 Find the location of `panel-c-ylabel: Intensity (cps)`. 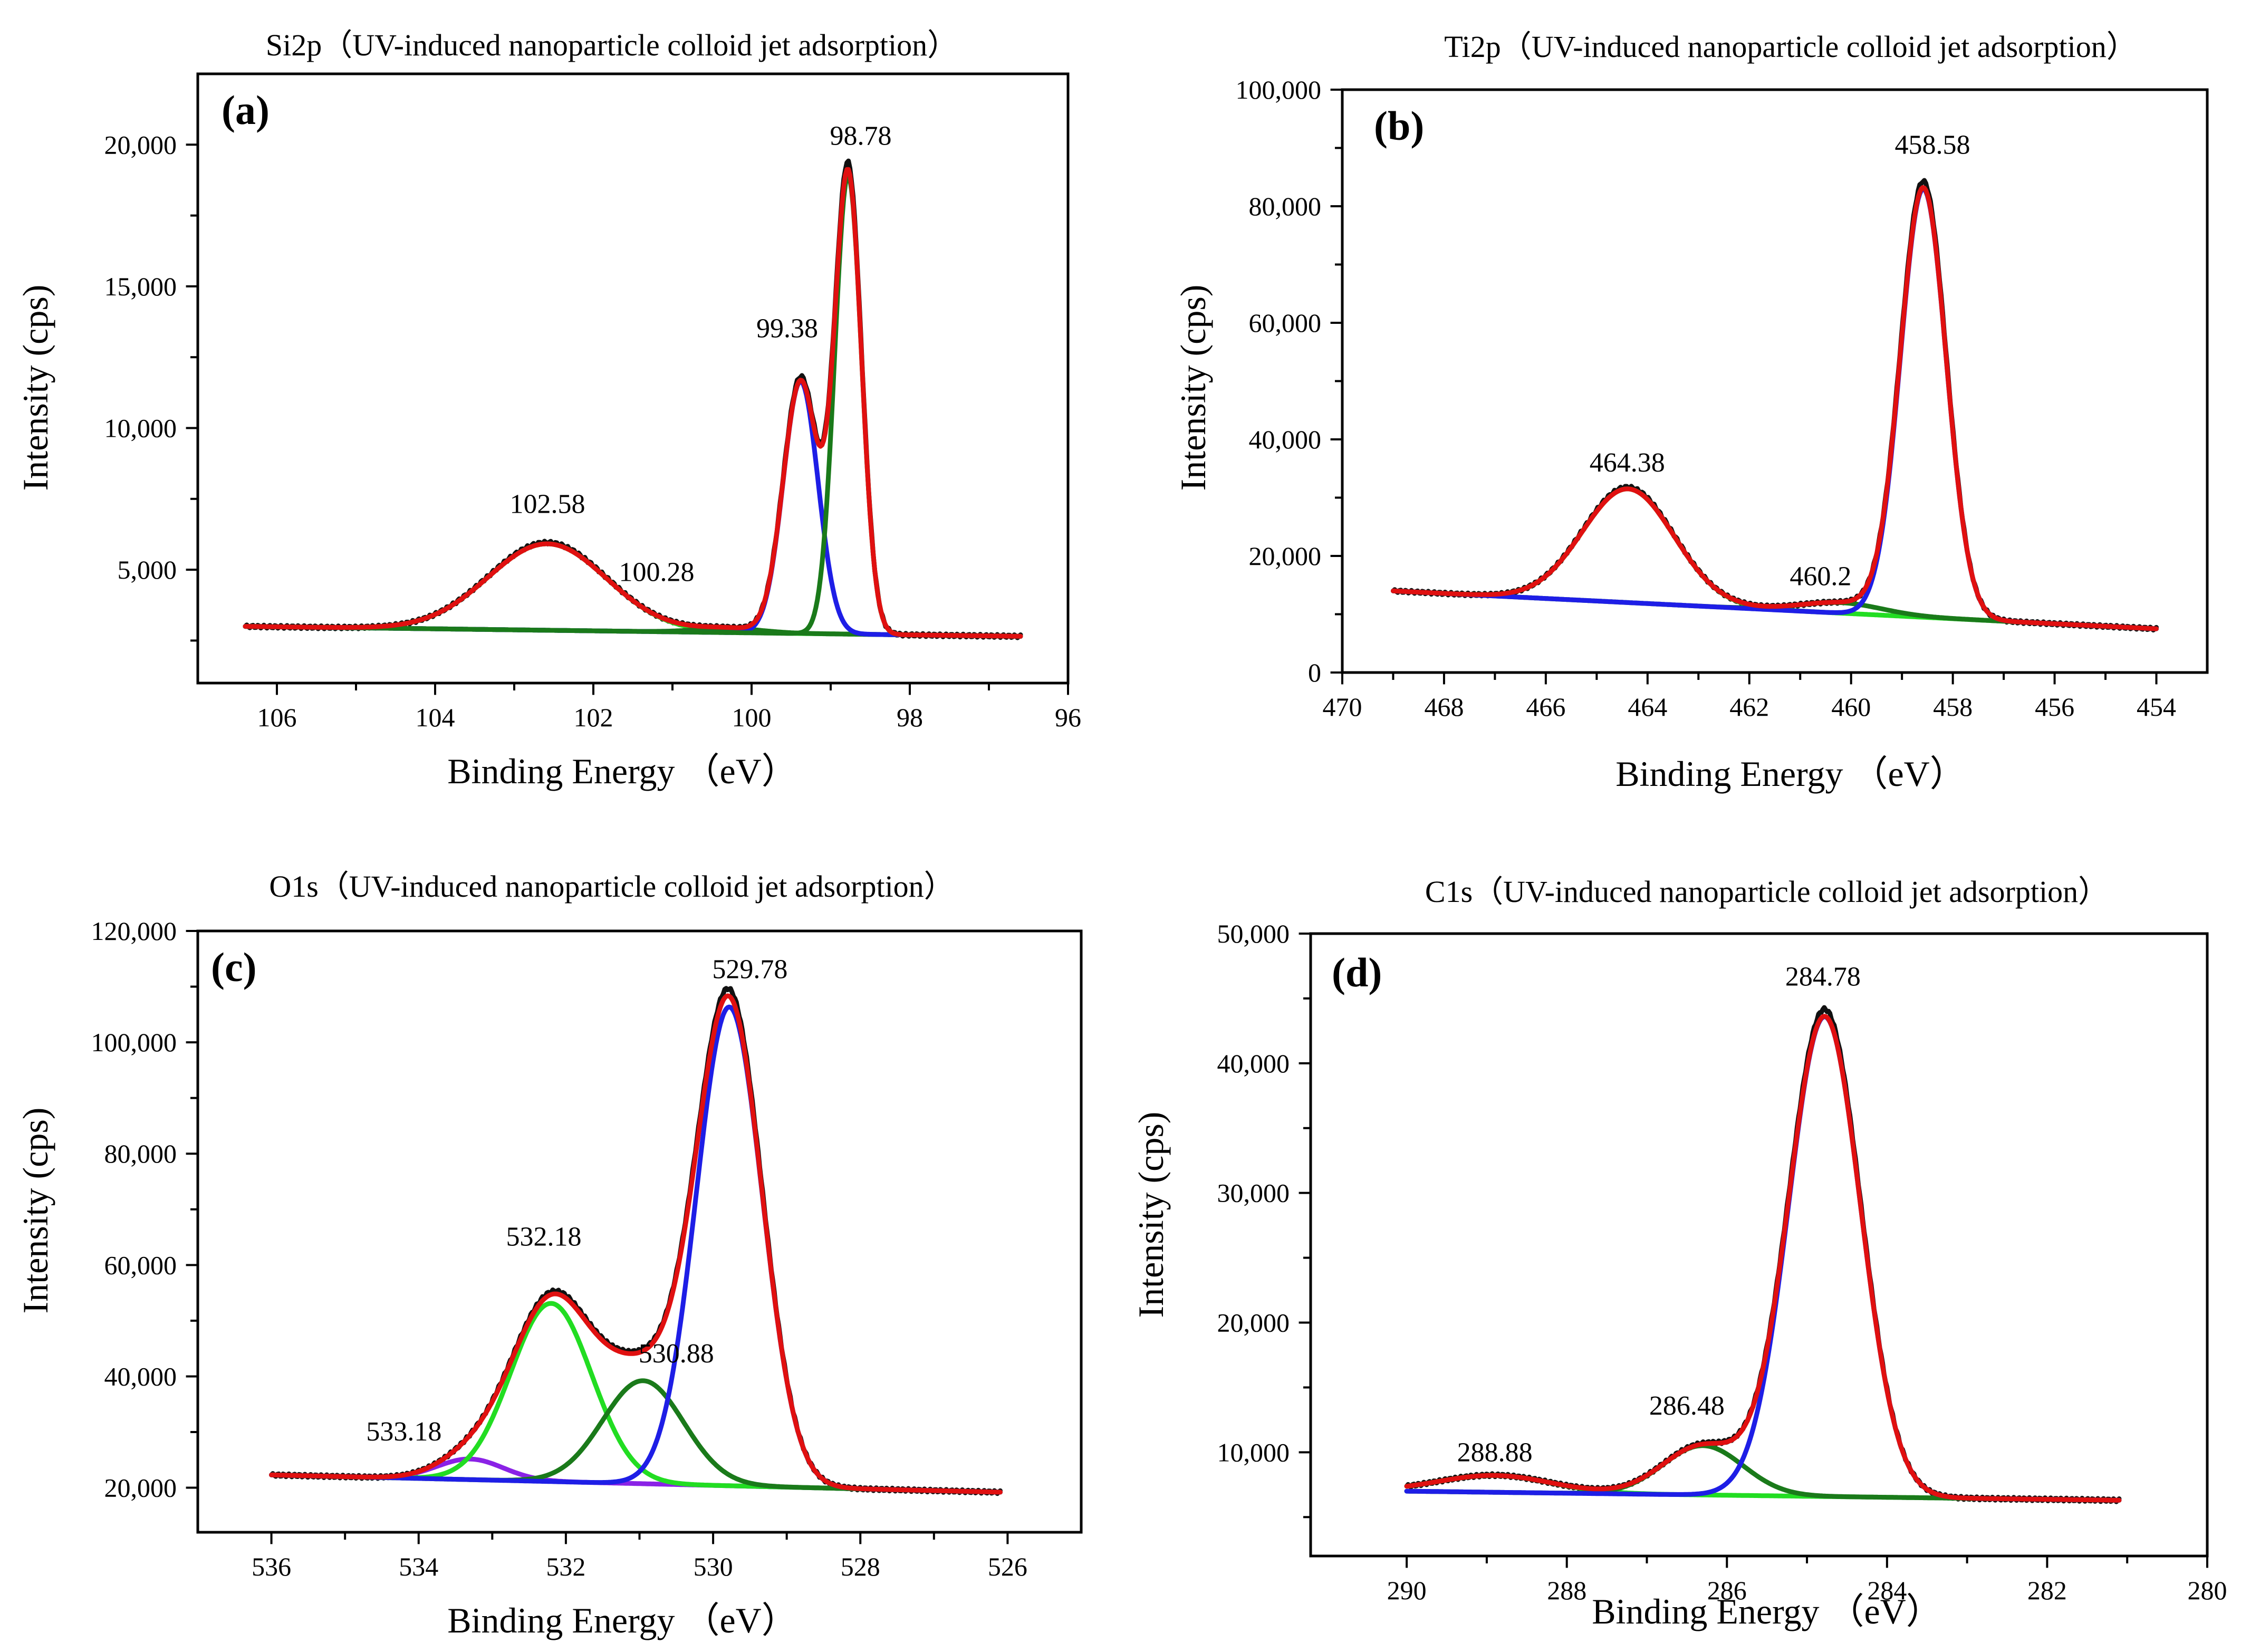

panel-c-ylabel: Intensity (cps) is located at coordinates (35, 1211).